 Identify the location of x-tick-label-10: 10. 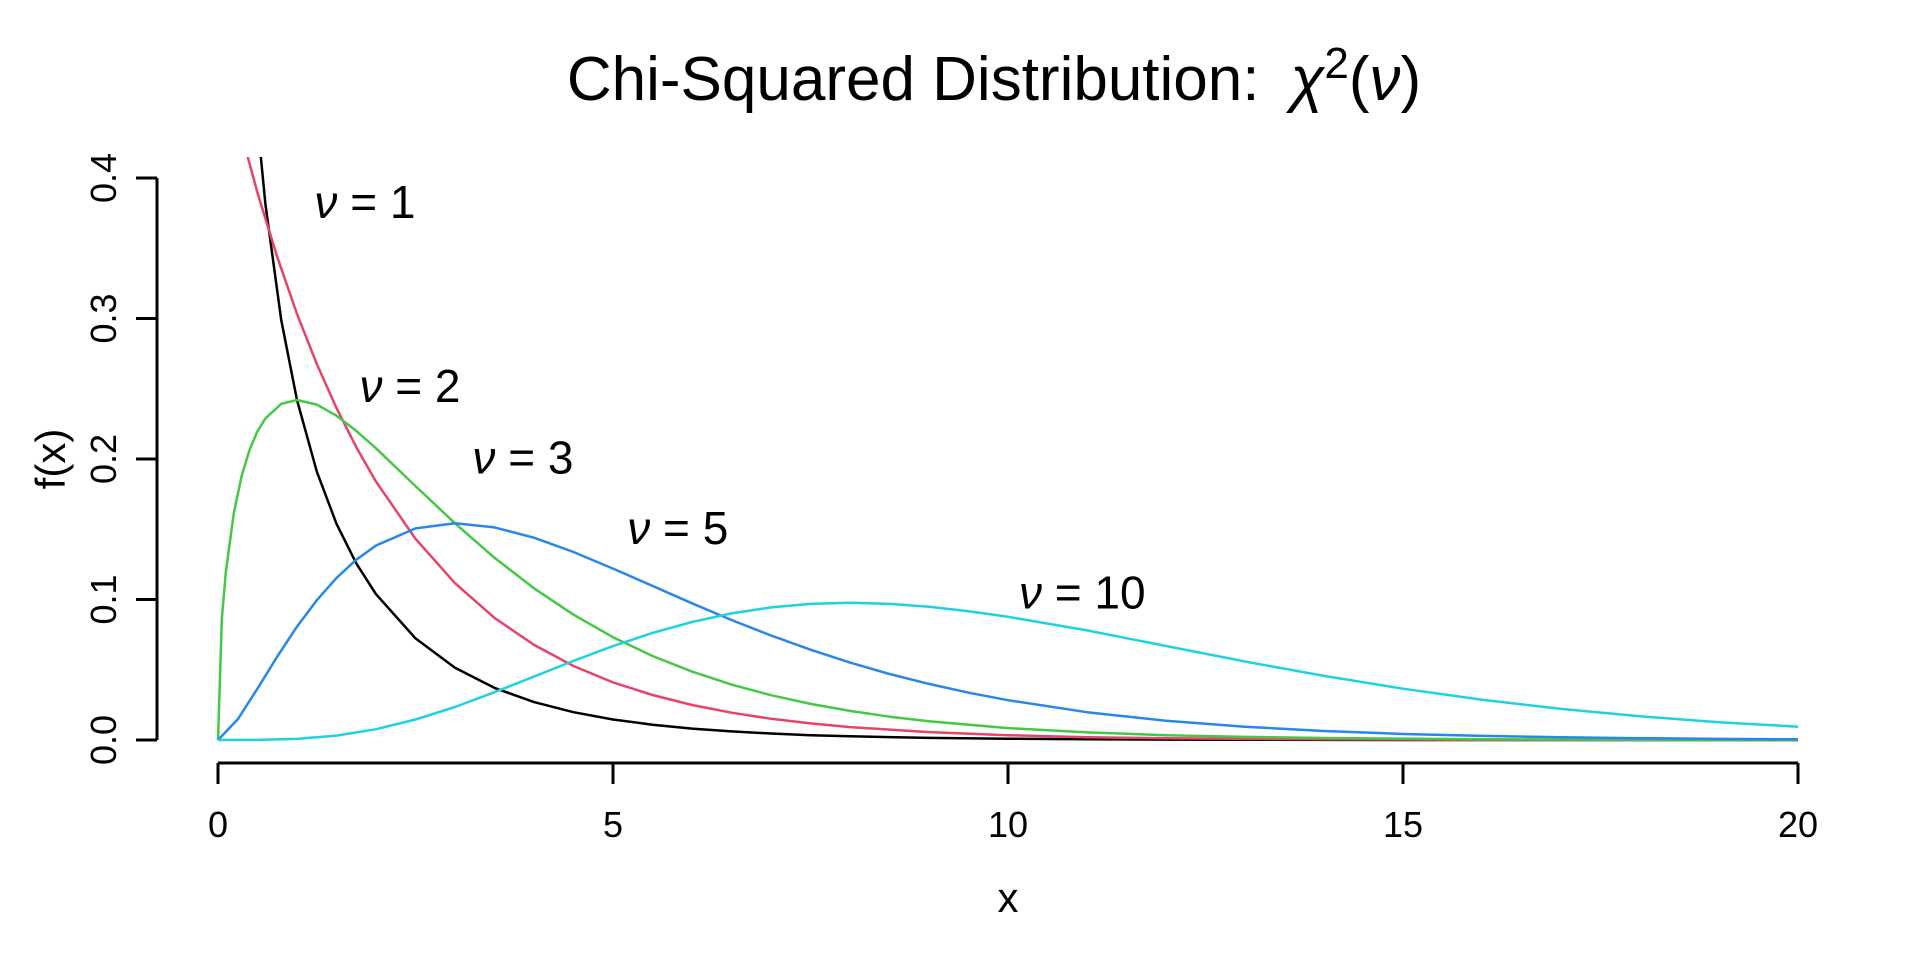
(1008, 824).